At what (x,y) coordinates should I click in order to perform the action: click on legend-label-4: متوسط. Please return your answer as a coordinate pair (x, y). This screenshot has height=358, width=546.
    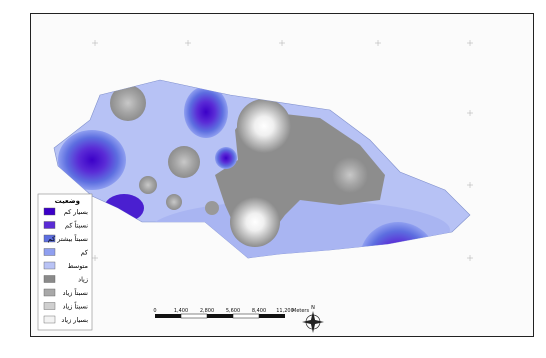
    Looking at the image, I should click on (78, 266).